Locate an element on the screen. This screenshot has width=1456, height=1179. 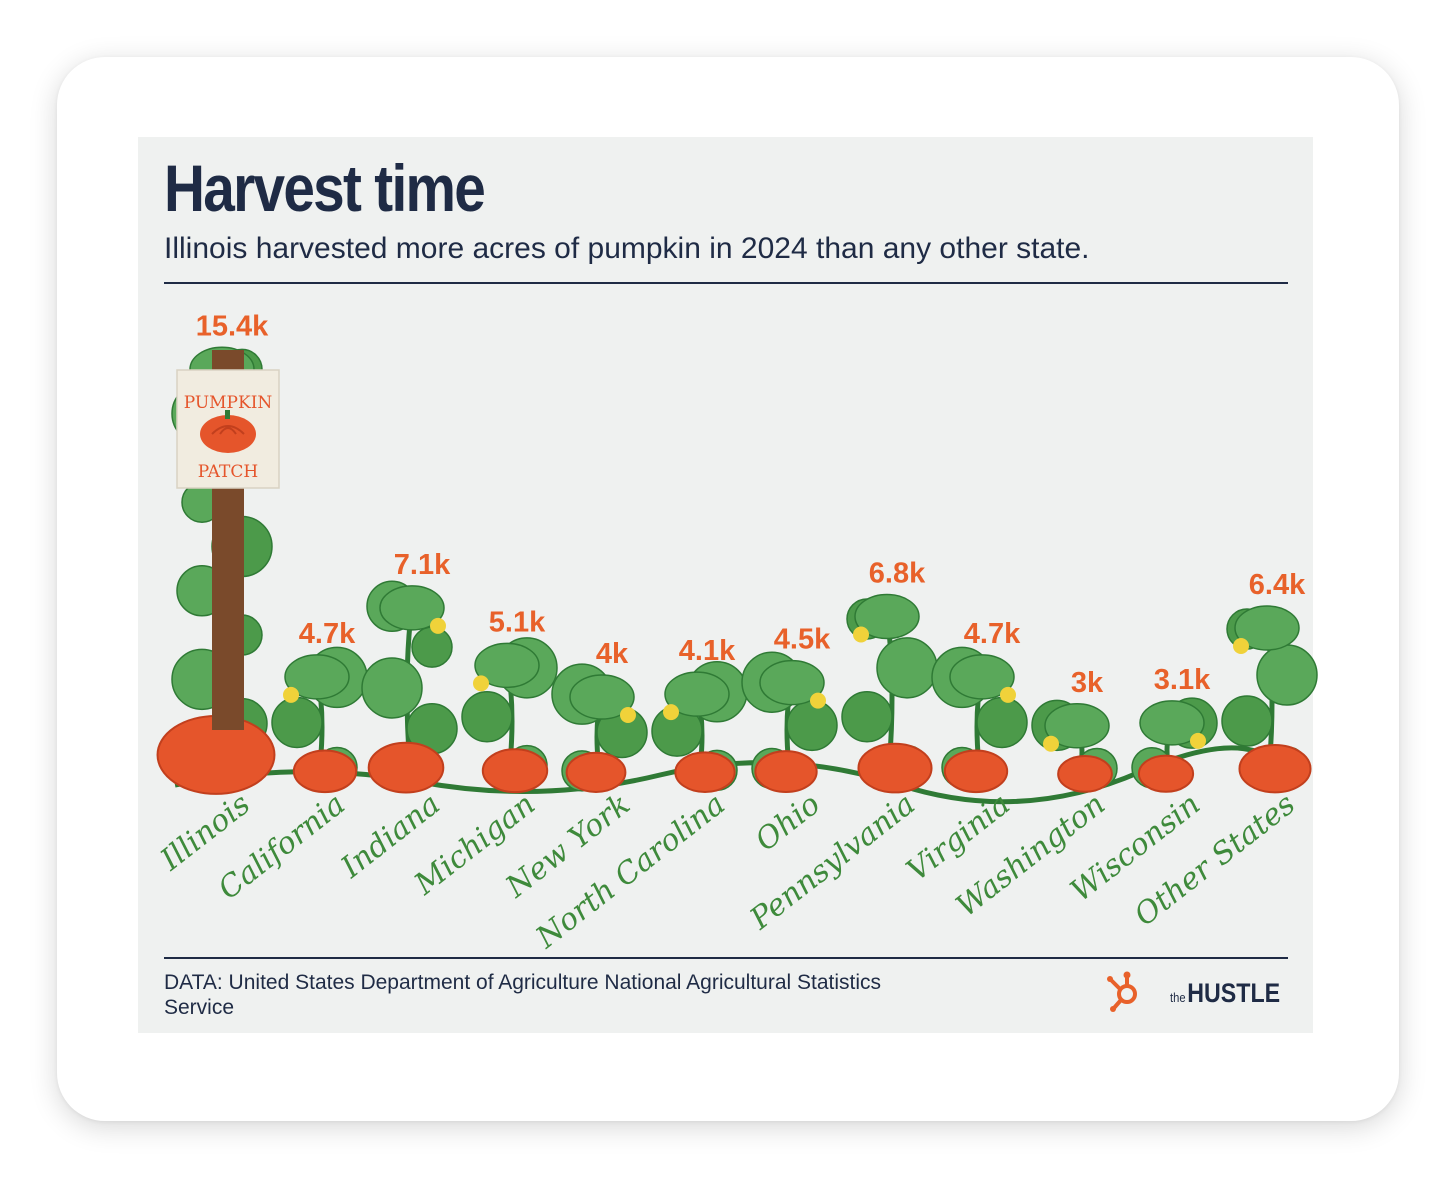
state-label: Ohio is located at coordinates (788, 823).